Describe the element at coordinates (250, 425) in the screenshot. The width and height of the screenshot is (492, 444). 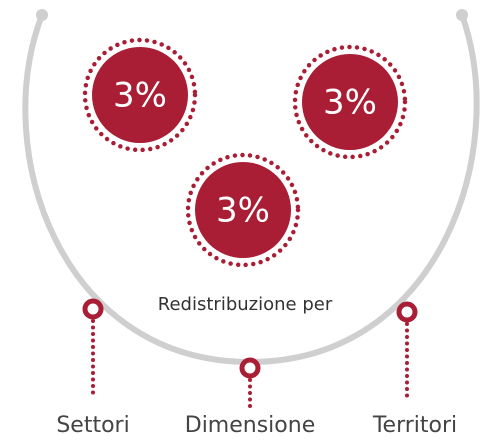
I see `branch-label: Dimensione` at that location.